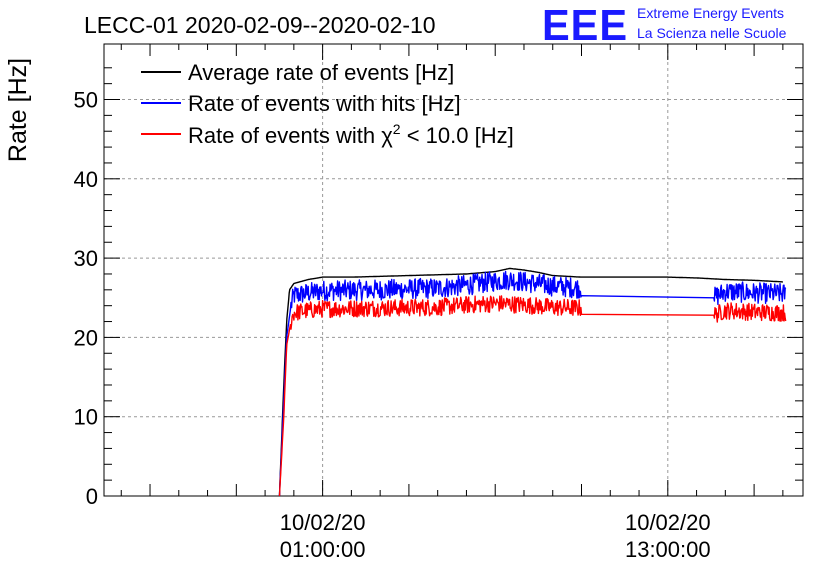 The height and width of the screenshot is (572, 836). Describe the element at coordinates (92, 496) in the screenshot. I see `y-tick-label: 0` at that location.